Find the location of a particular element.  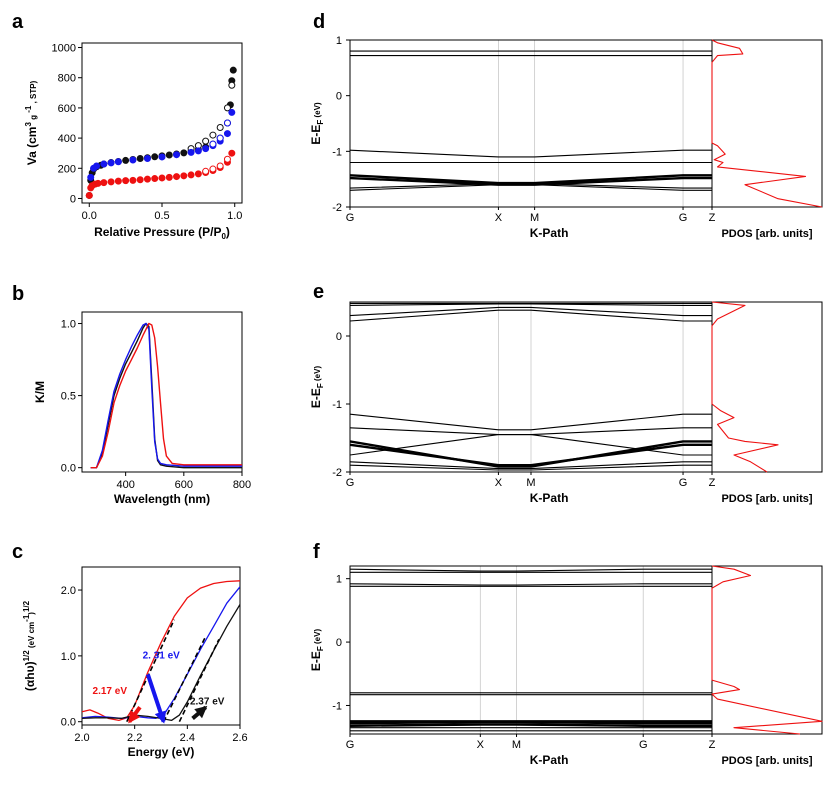

panel-c-annotation-2: 2.37 eV is located at coordinates (207, 702).